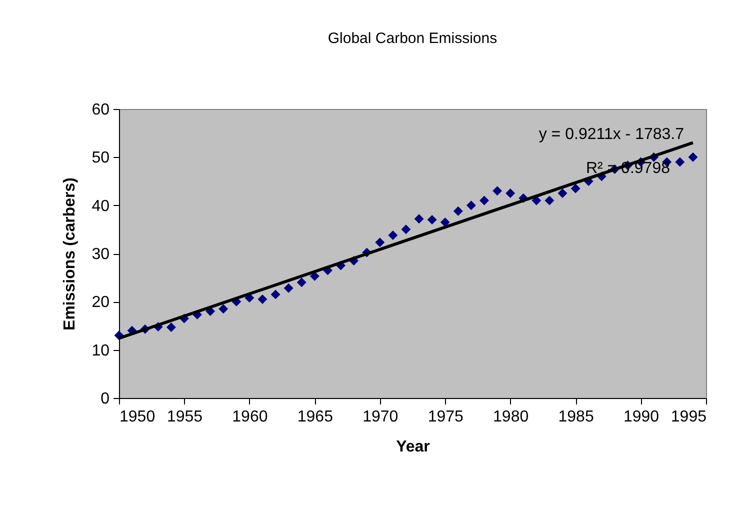  Describe the element at coordinates (380, 417) in the screenshot. I see `x-tick-label: 1970` at that location.